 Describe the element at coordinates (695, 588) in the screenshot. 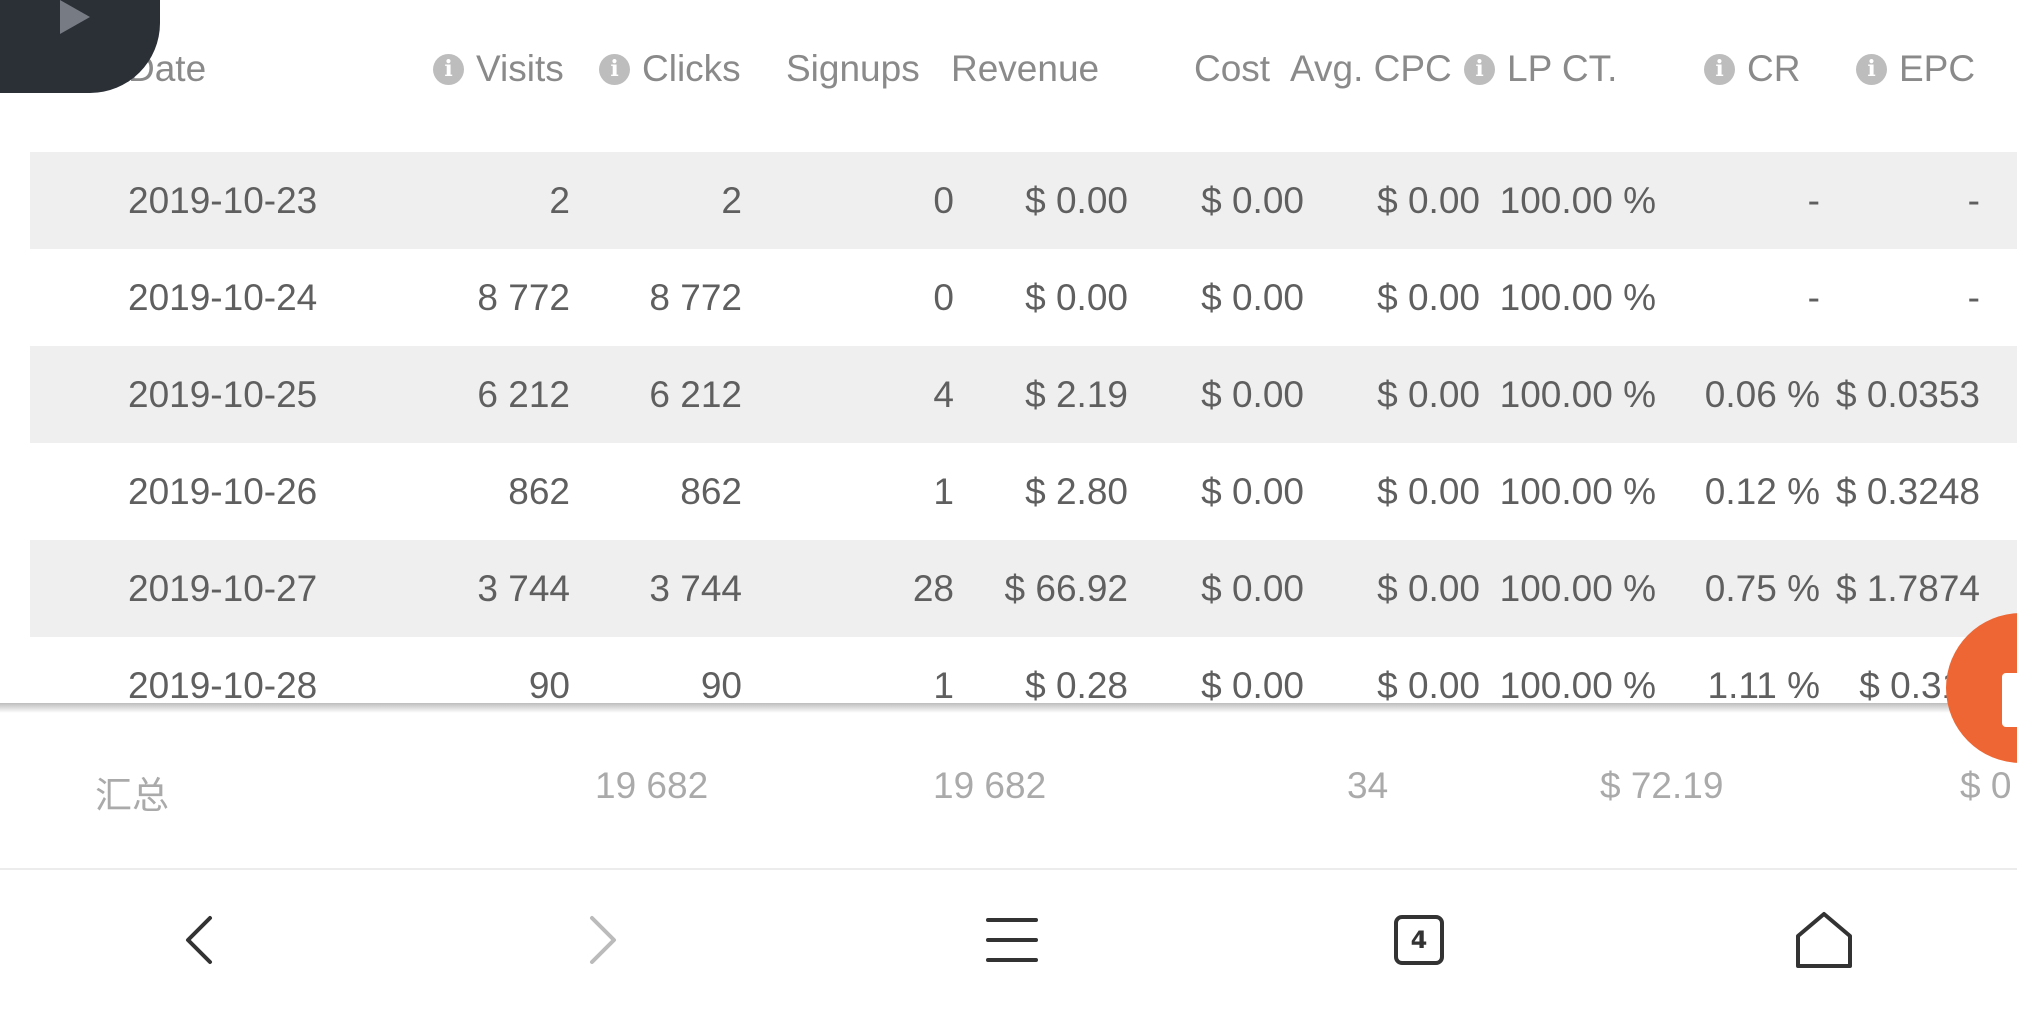

I see `cell-clicks: 3 744` at that location.